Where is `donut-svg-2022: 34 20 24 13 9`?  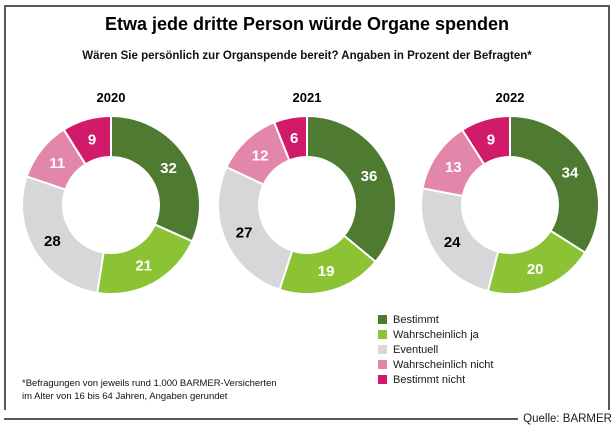
donut-svg-2022: 34 20 24 13 9 is located at coordinates (510, 205).